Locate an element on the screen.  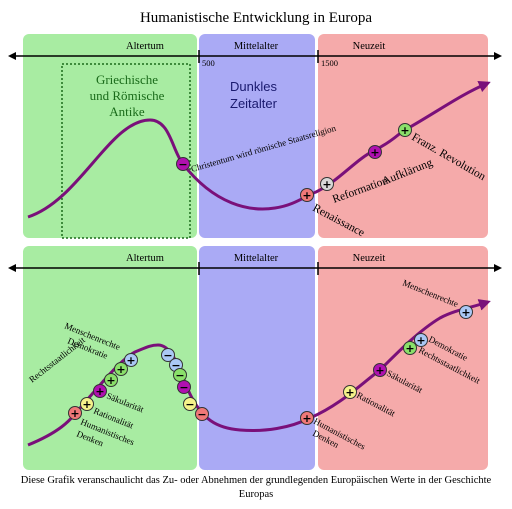
diagram-title: Humanistische Entwicklung in Europa is located at coordinates (256, 18).